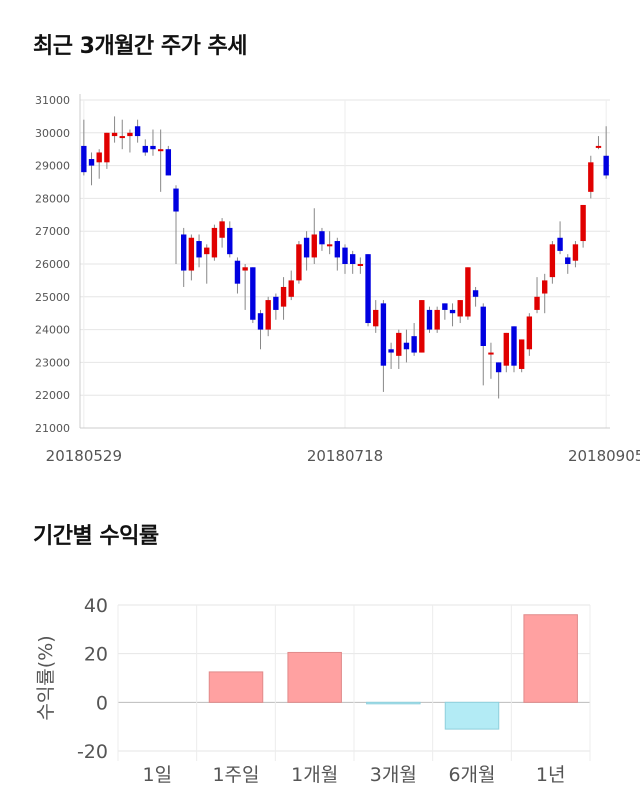 This screenshot has width=640, height=810. What do you see at coordinates (235, 775) in the screenshot?
I see `x-tick-label: 1주일` at bounding box center [235, 775].